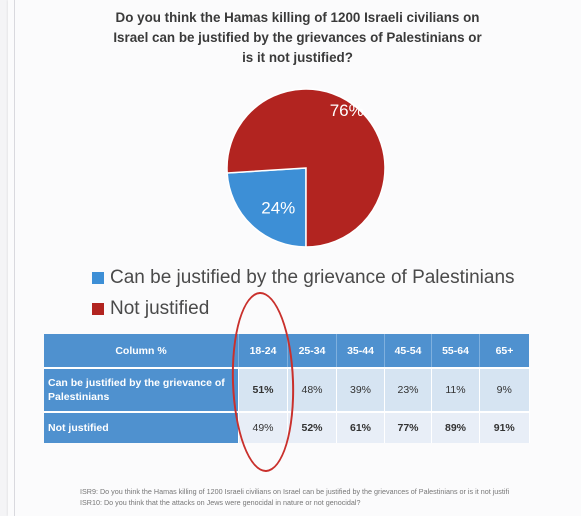 The image size is (581, 516). I want to click on legend-swatch-justified, so click(98, 278).